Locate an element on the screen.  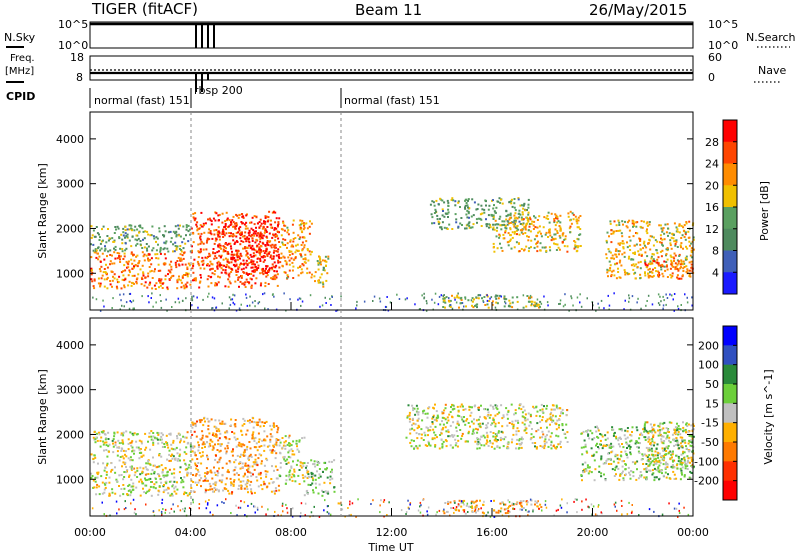
freq-tick-top: 18 is located at coordinates (77, 57).